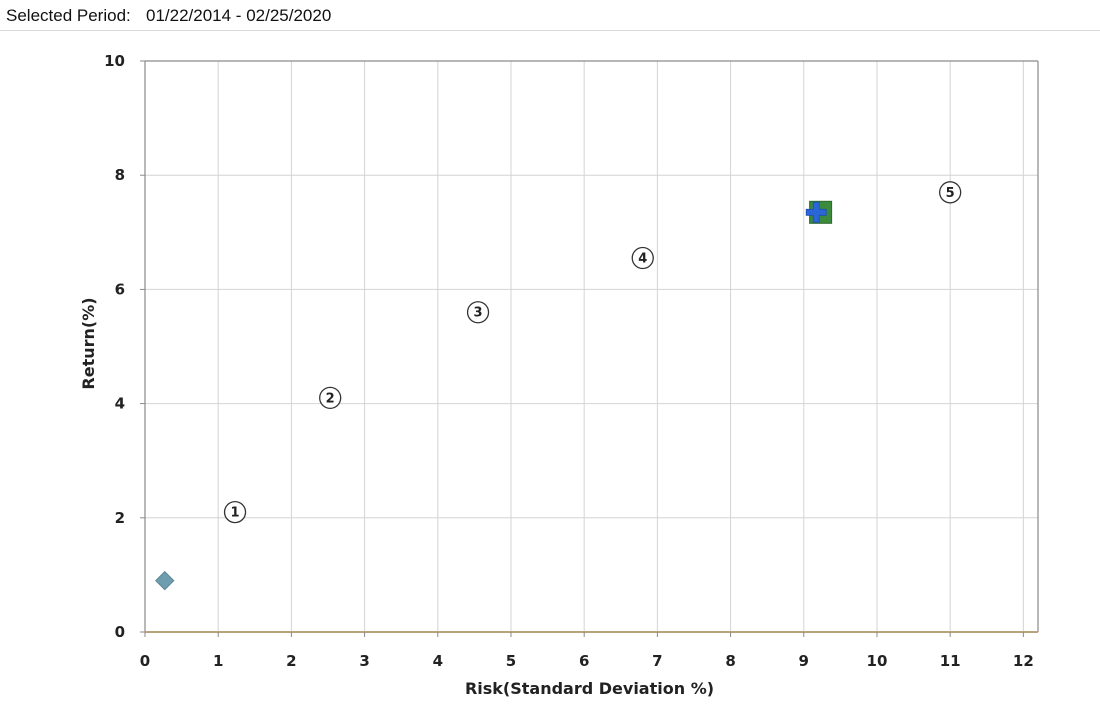 The width and height of the screenshot is (1100, 710). I want to click on point-number: 5, so click(950, 193).